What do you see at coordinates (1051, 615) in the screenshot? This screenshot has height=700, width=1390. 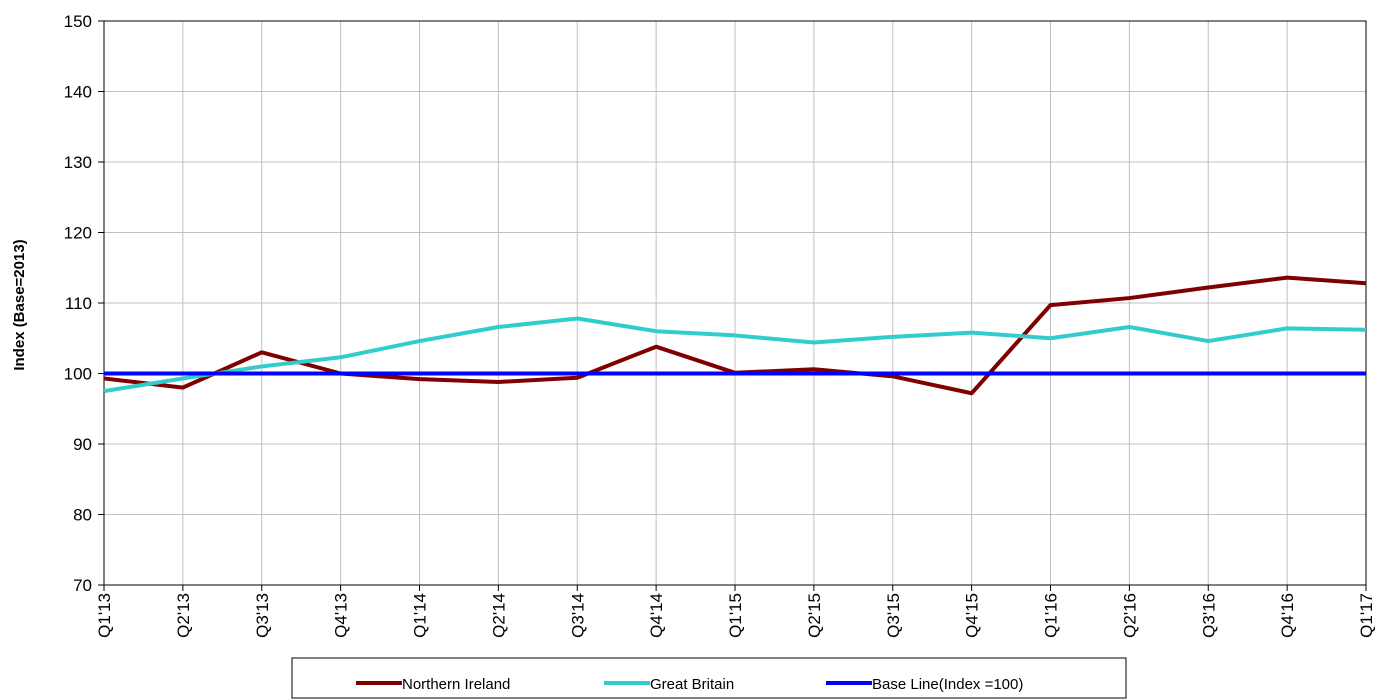 I see `x-tick-label: Q1'16` at bounding box center [1051, 615].